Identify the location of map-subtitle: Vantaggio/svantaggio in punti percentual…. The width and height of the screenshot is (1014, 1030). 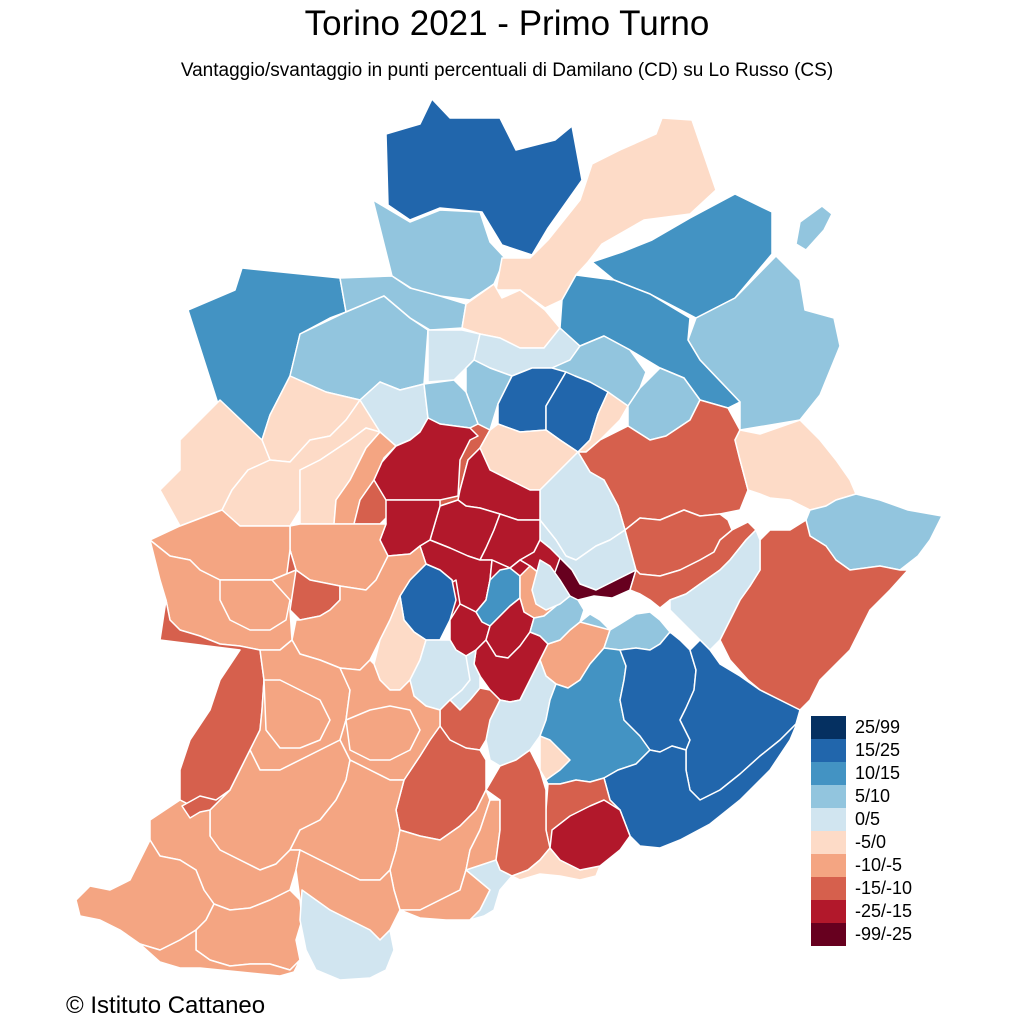
(507, 70).